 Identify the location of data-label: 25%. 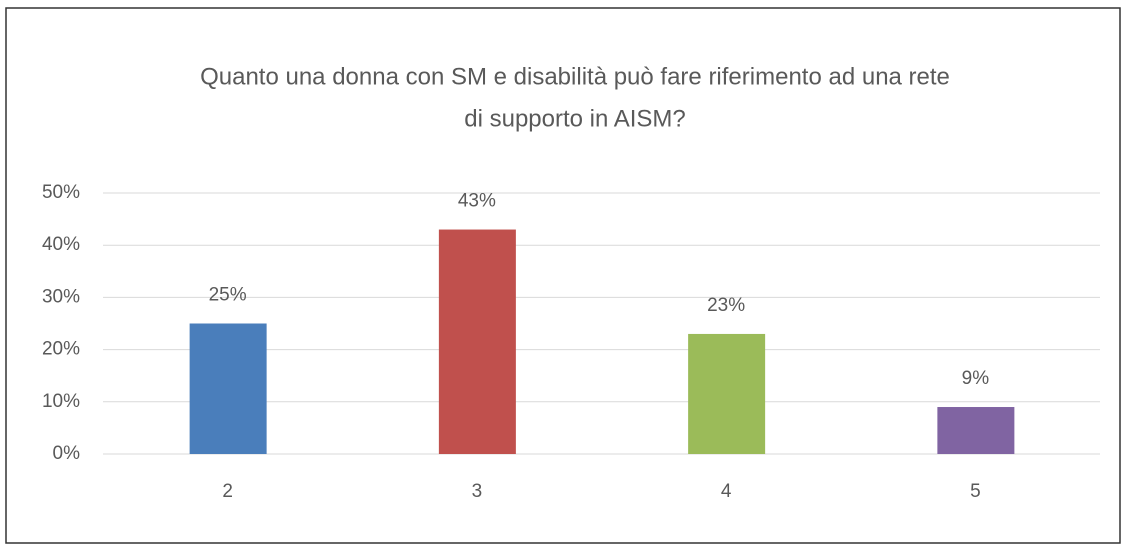
(228, 295).